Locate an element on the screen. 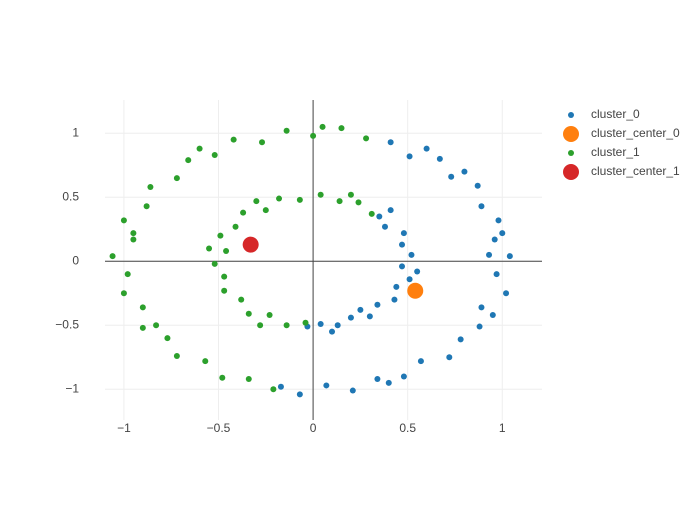  y-tick-label: −0.5 is located at coordinates (67, 324).